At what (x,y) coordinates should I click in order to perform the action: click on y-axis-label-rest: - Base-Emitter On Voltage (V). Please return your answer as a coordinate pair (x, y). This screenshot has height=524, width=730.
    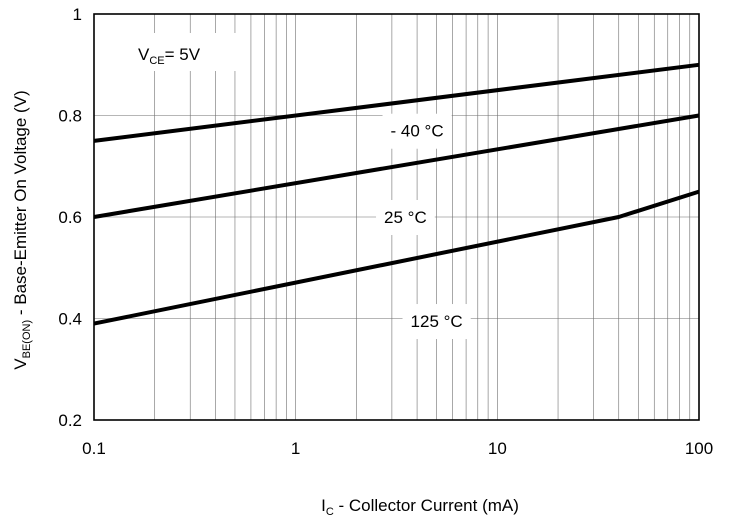
    Looking at the image, I should click on (20, 205).